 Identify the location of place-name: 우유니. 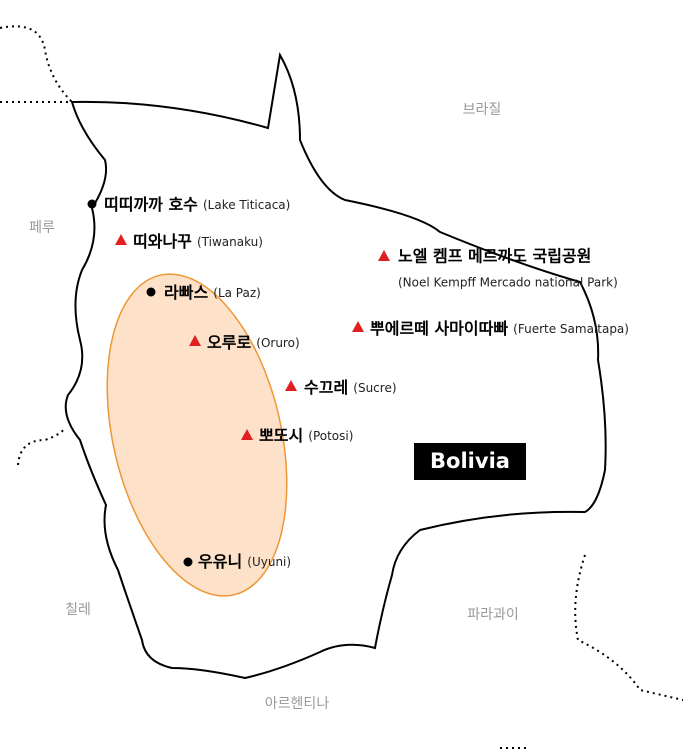
(220, 561).